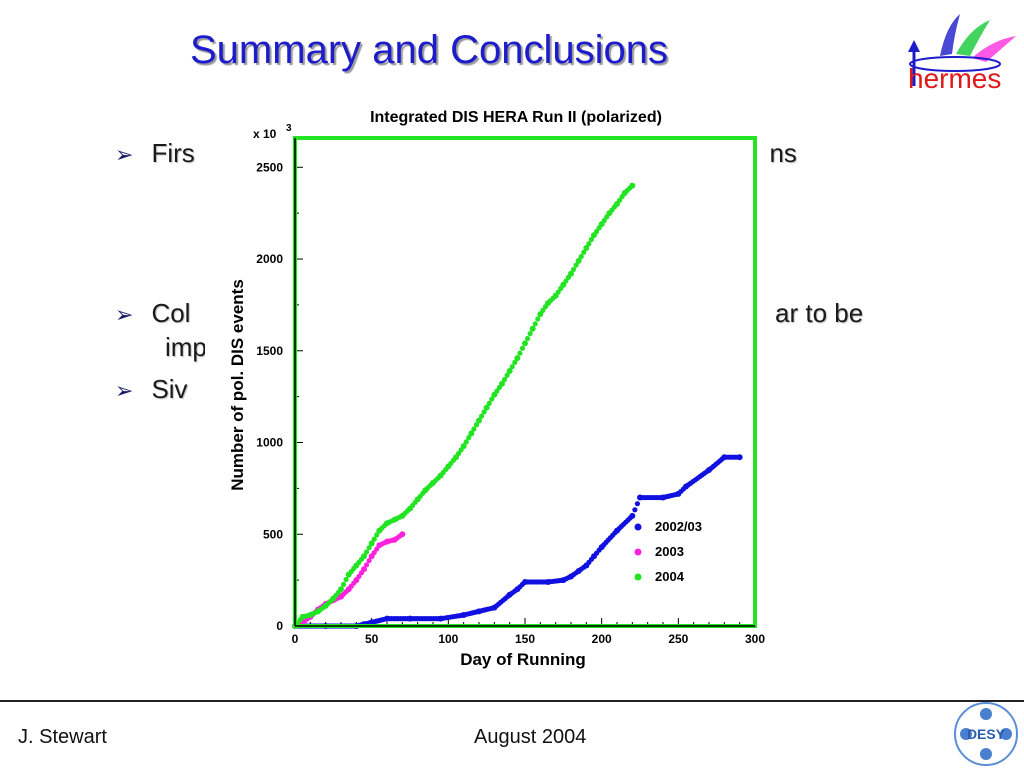 The height and width of the screenshot is (768, 1024). Describe the element at coordinates (986, 714) in the screenshot. I see `desy-dot-top` at that location.